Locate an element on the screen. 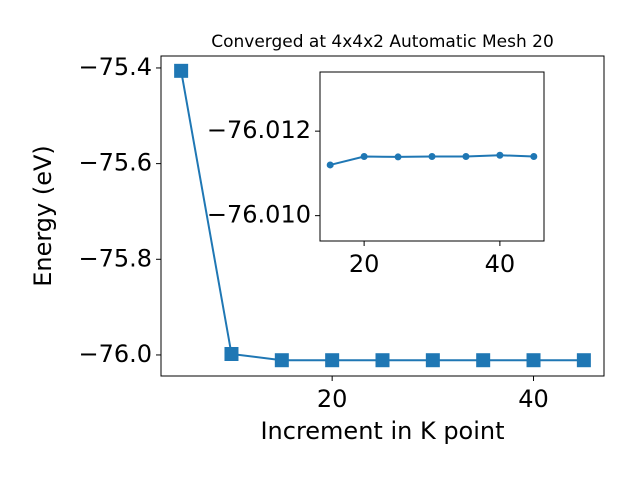 Image resolution: width=640 pixels, height=480 pixels. chart-title: Converged at 4x4x2 Automatic Mesh 20 is located at coordinates (382, 42).